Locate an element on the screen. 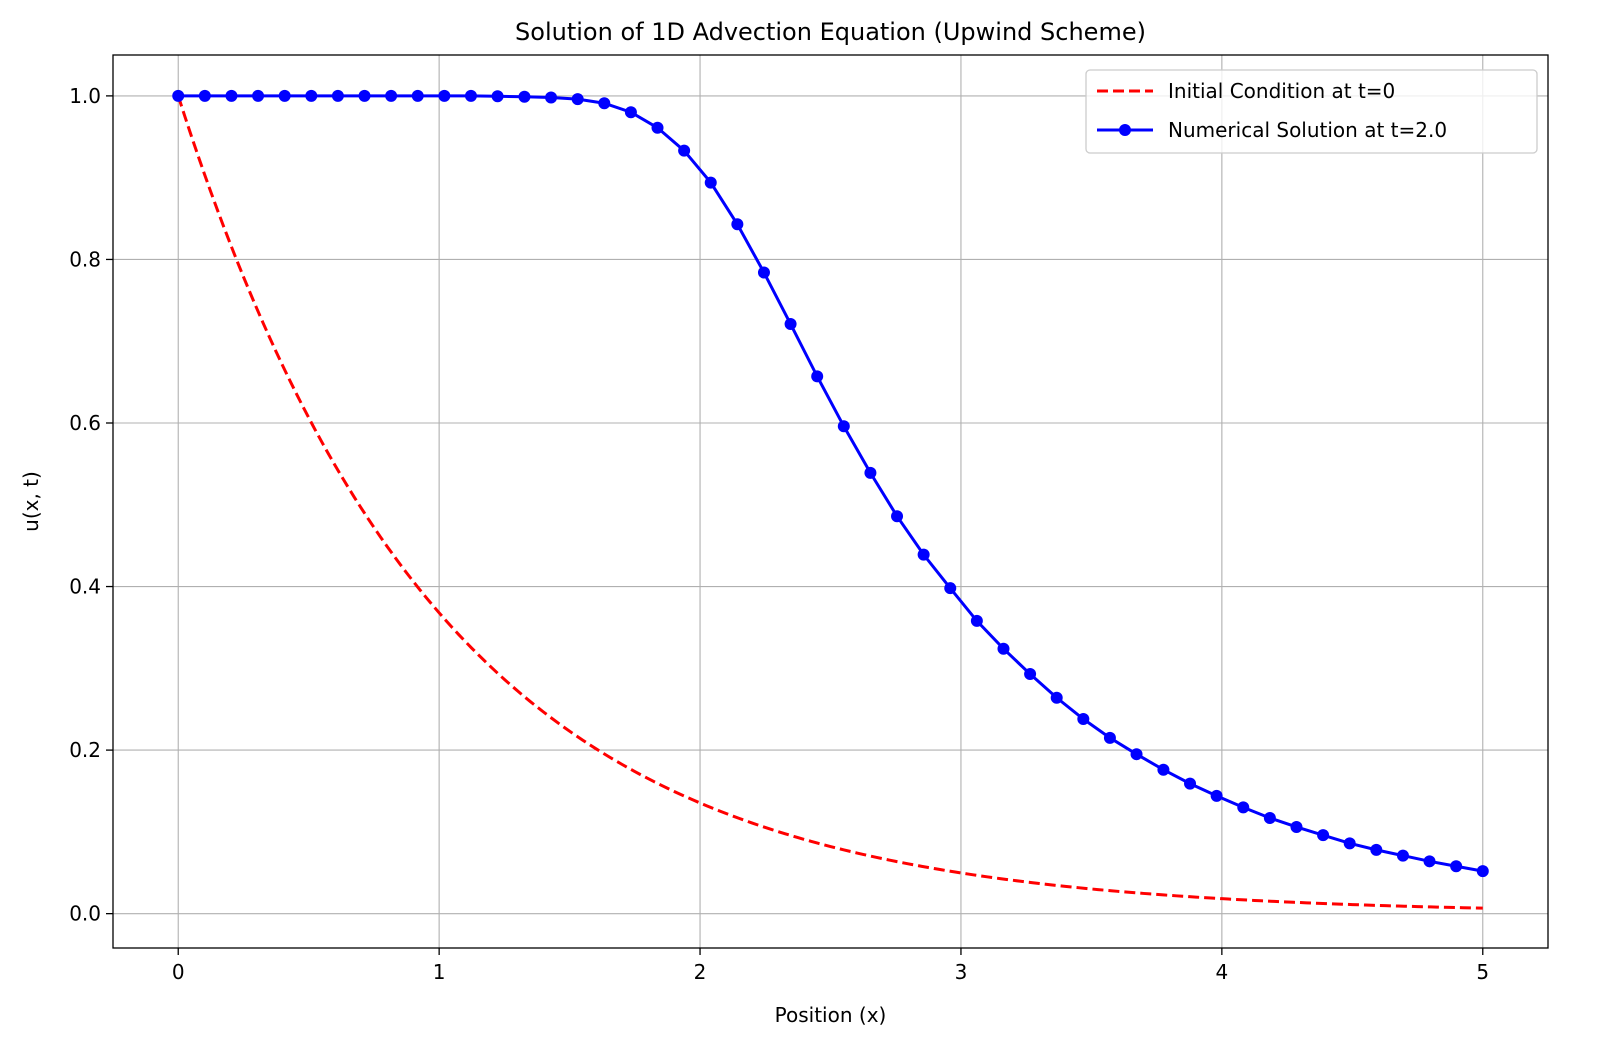 The height and width of the screenshot is (1046, 1624). x-tick-label: 5 is located at coordinates (1482, 972).